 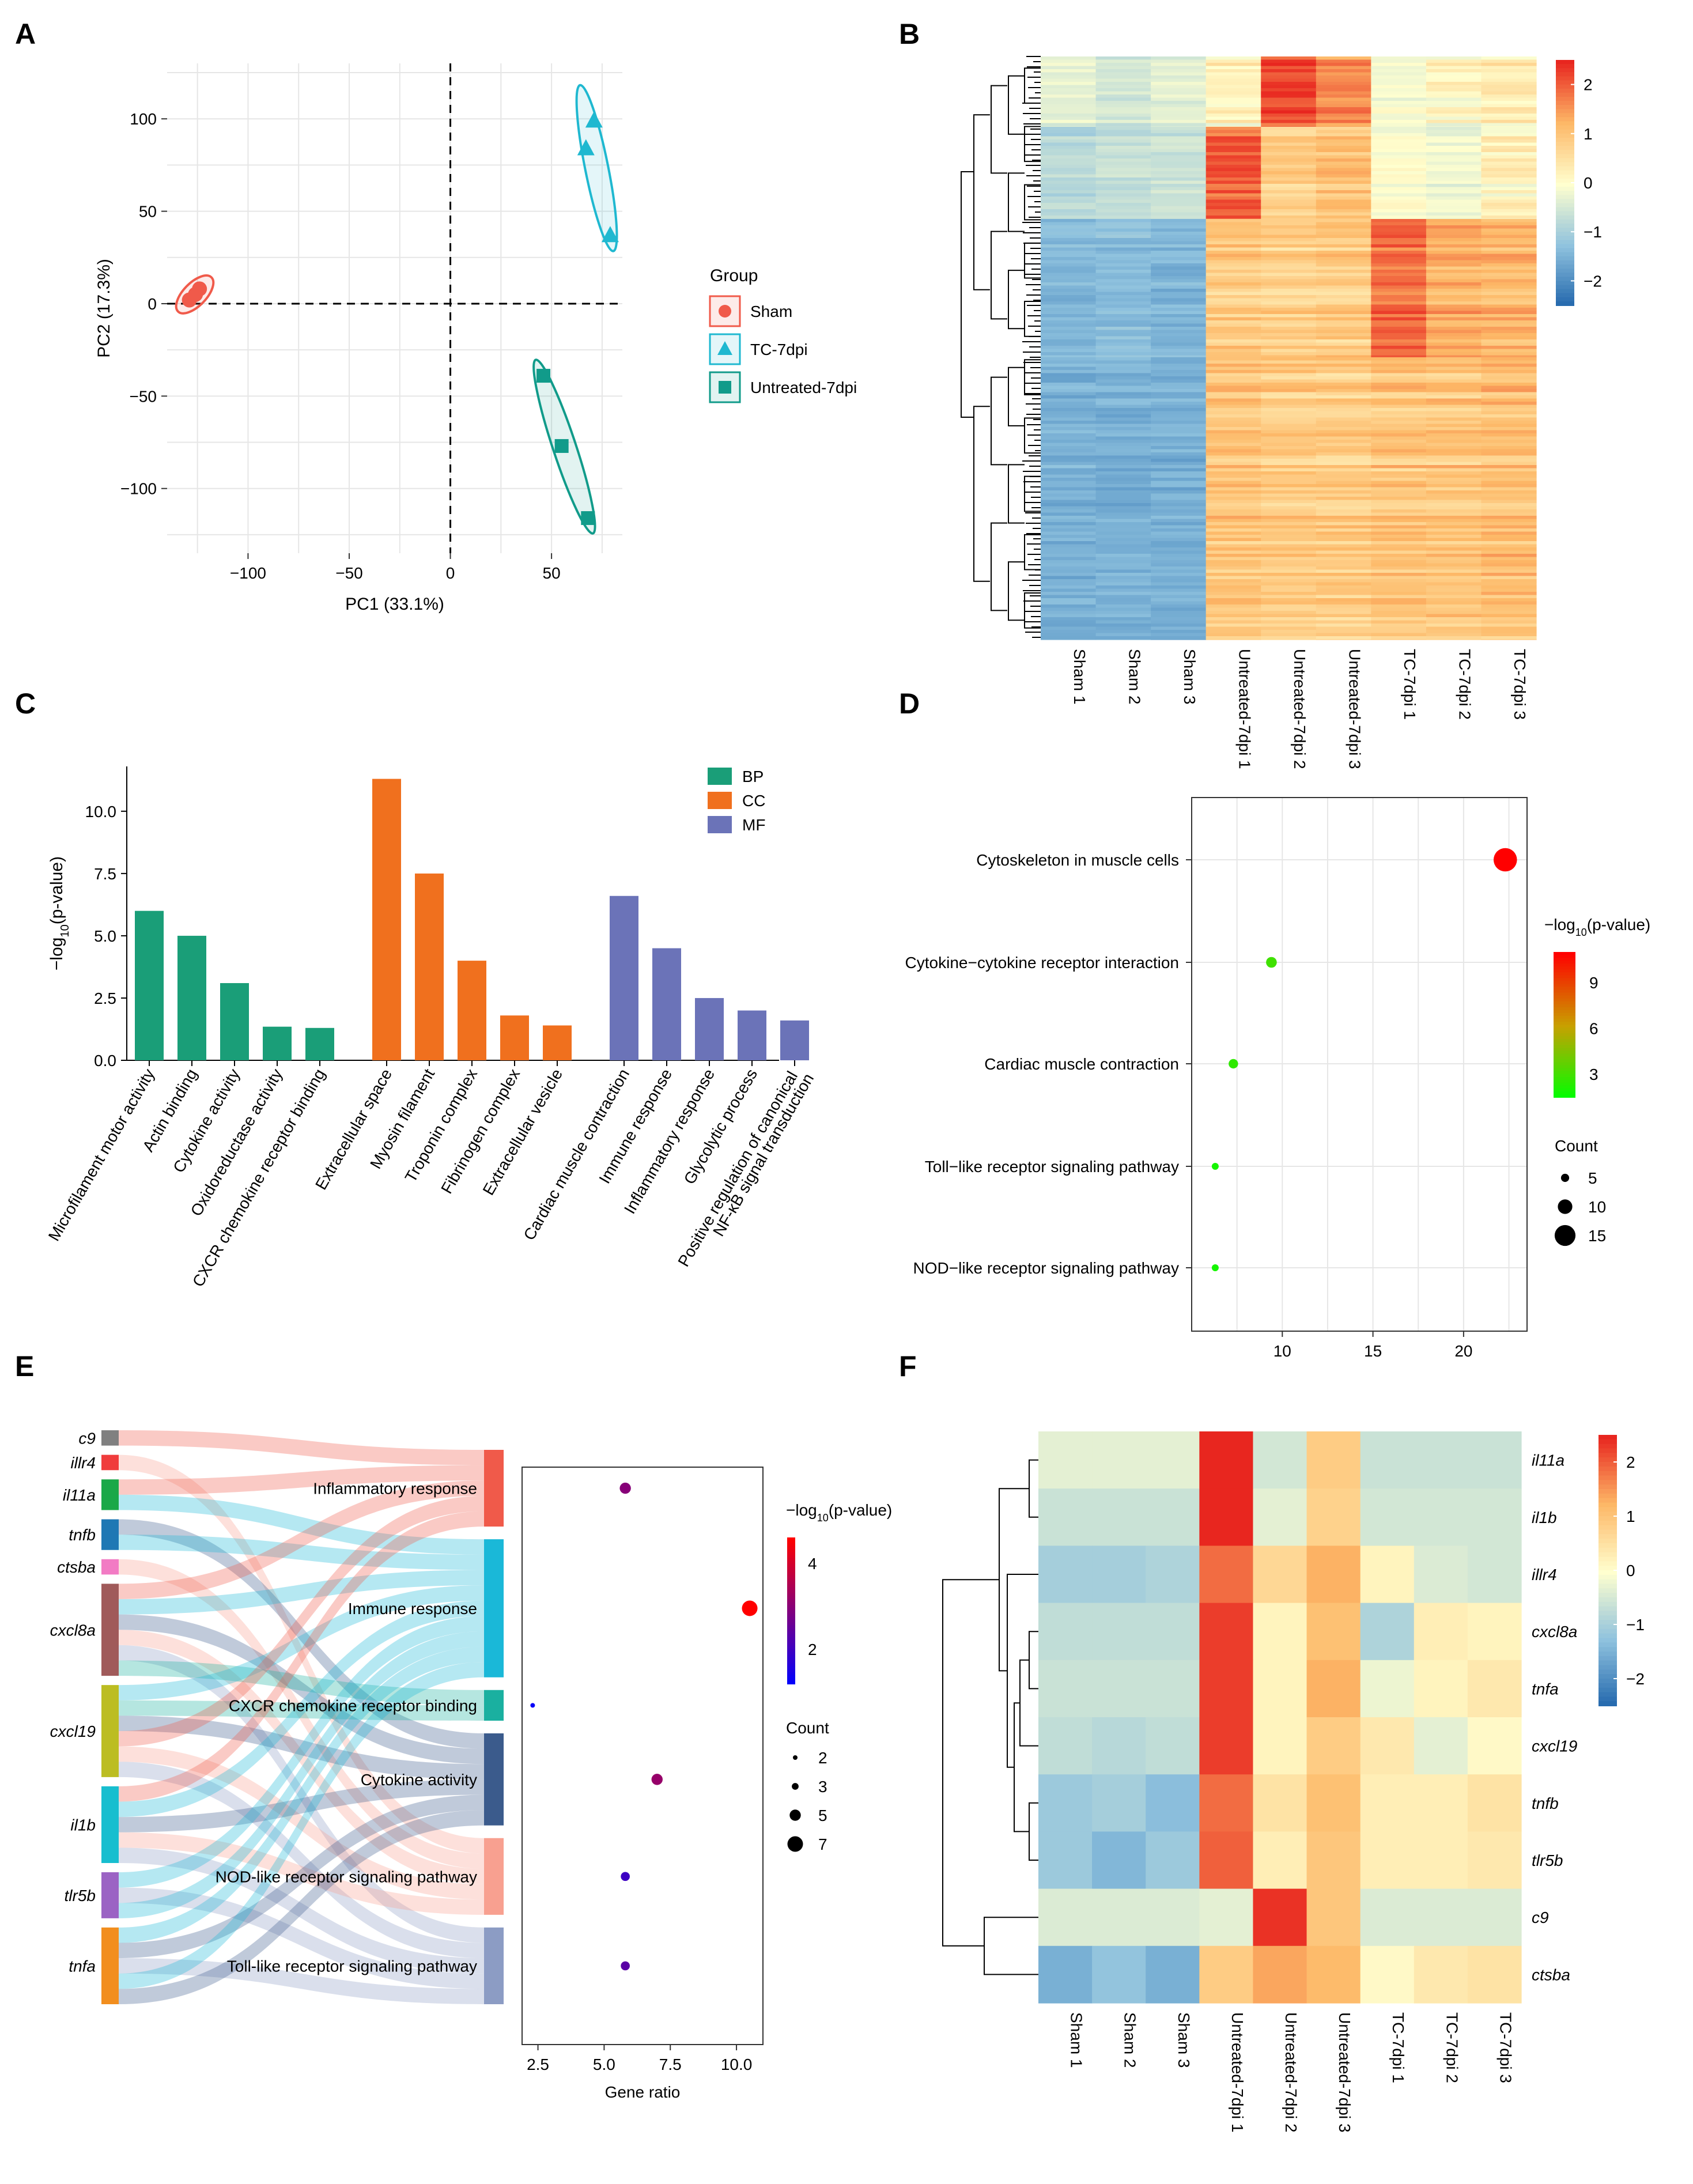 What do you see at coordinates (352, 1966) in the screenshot?
I see `term-label: Toll-like receptor signaling pathway` at bounding box center [352, 1966].